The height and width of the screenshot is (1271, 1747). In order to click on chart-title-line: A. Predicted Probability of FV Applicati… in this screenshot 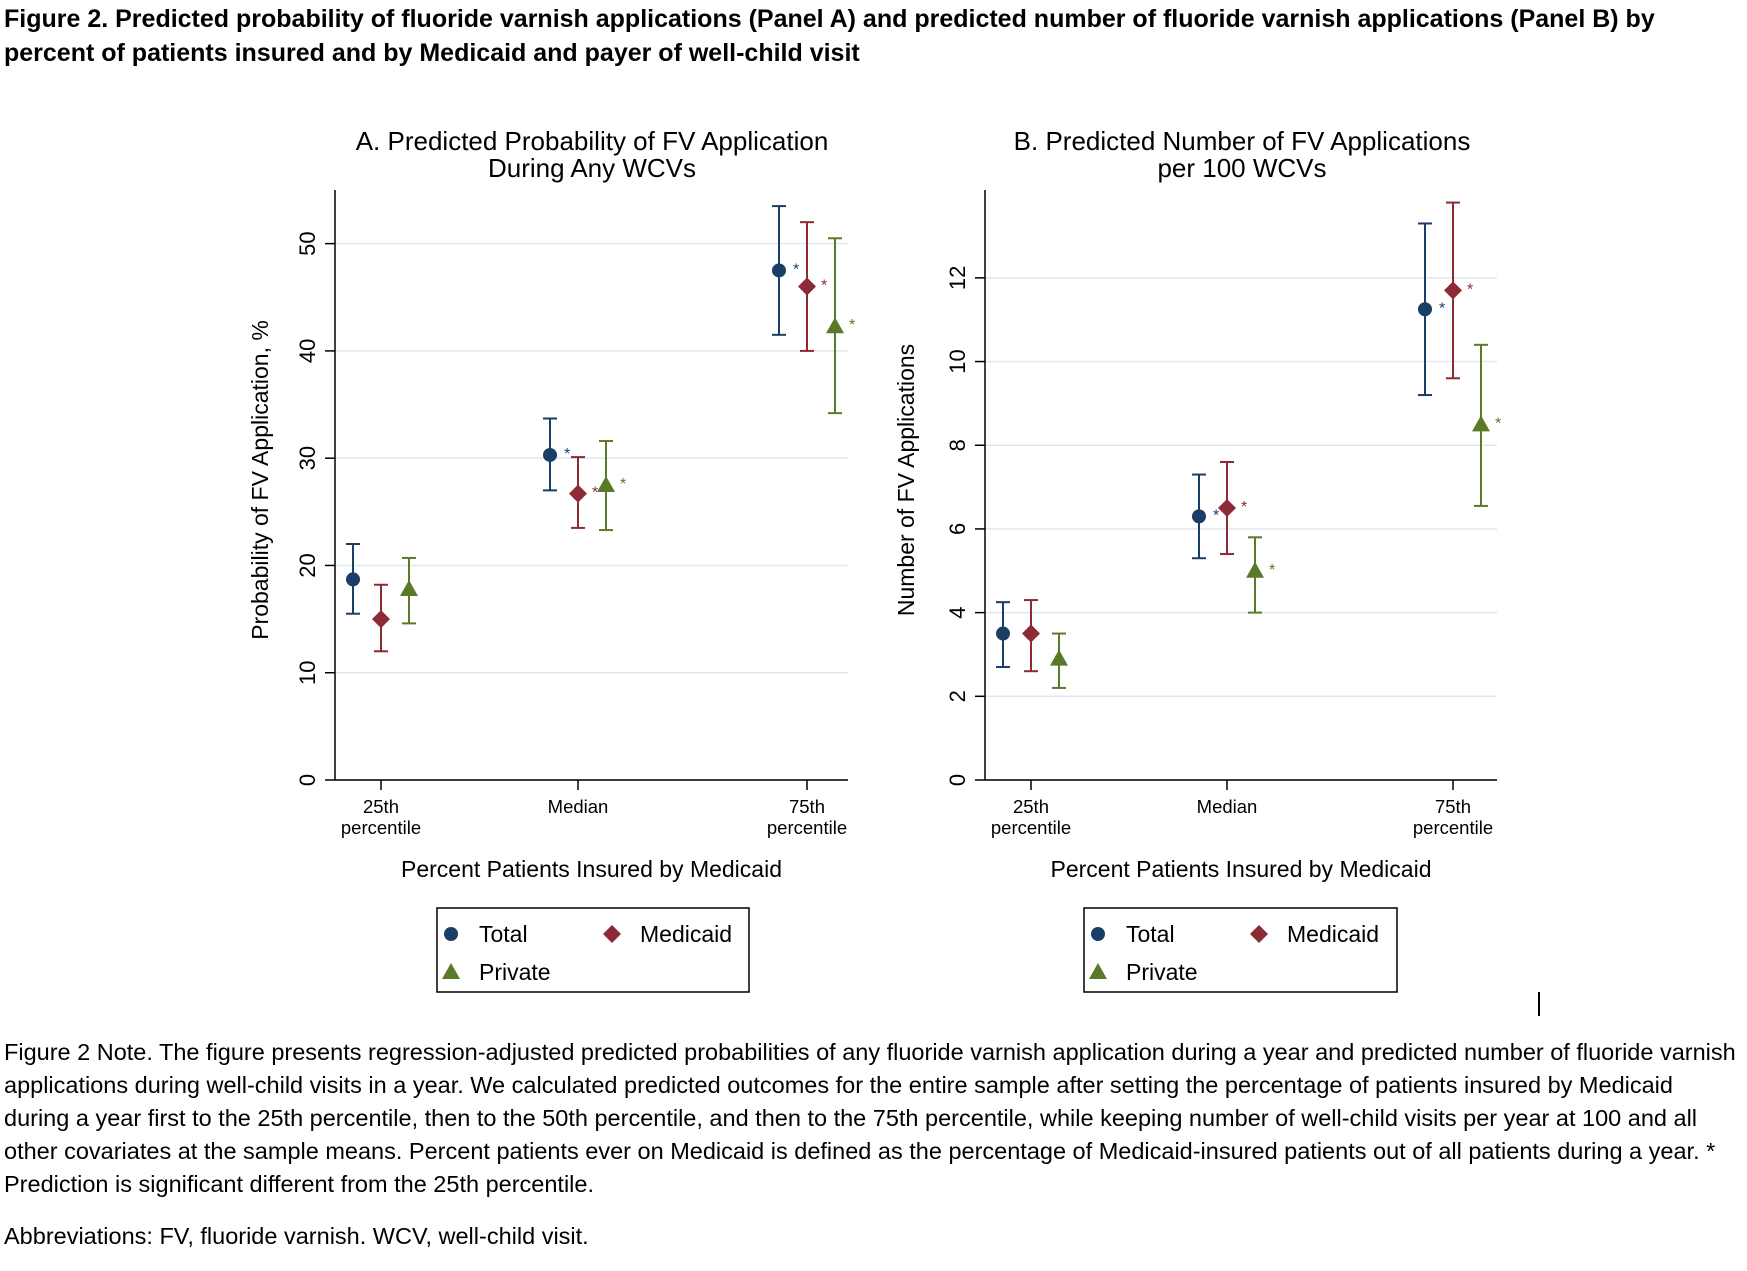, I will do `click(592, 141)`.